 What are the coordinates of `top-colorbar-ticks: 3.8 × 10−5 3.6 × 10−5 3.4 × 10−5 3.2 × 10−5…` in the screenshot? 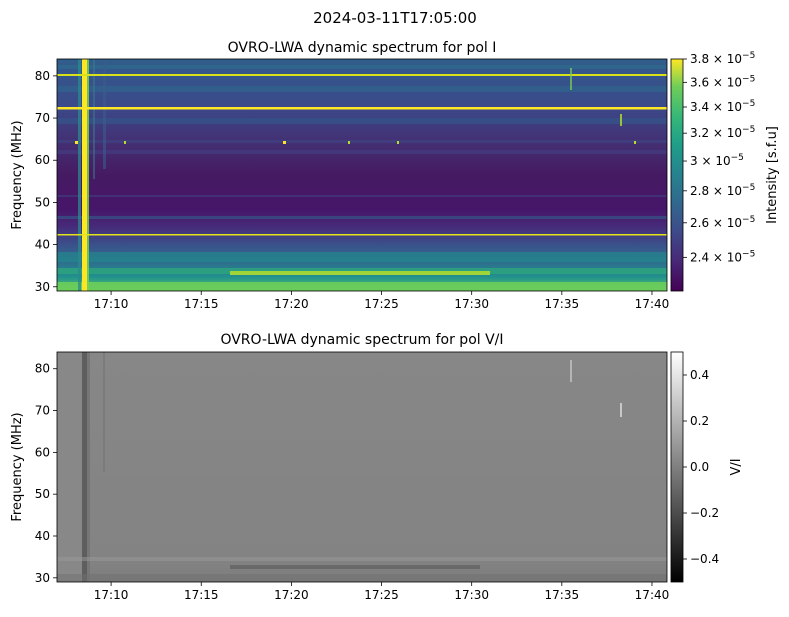 It's located at (719, 157).